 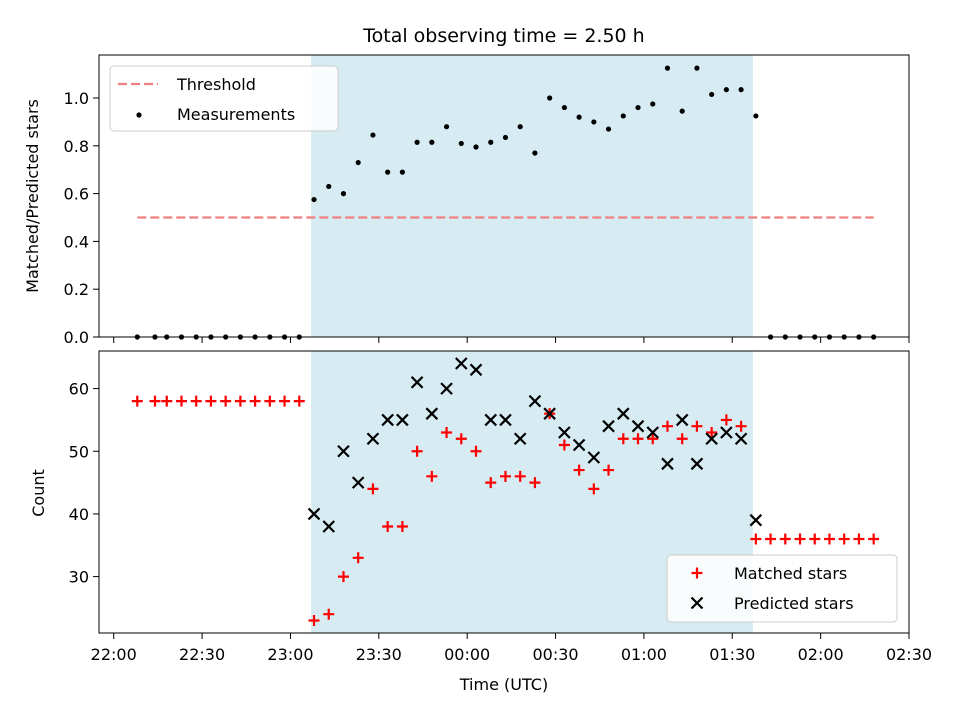 What do you see at coordinates (76, 241) in the screenshot?
I see `top-y-tick-label: 0.4` at bounding box center [76, 241].